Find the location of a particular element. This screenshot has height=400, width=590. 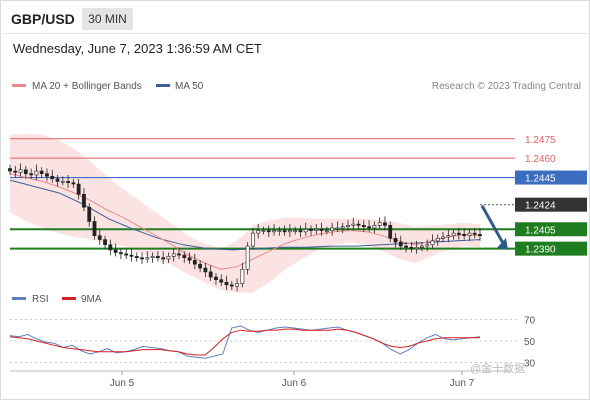

rsi-plot-area: 70 50 30 is located at coordinates (272, 342).